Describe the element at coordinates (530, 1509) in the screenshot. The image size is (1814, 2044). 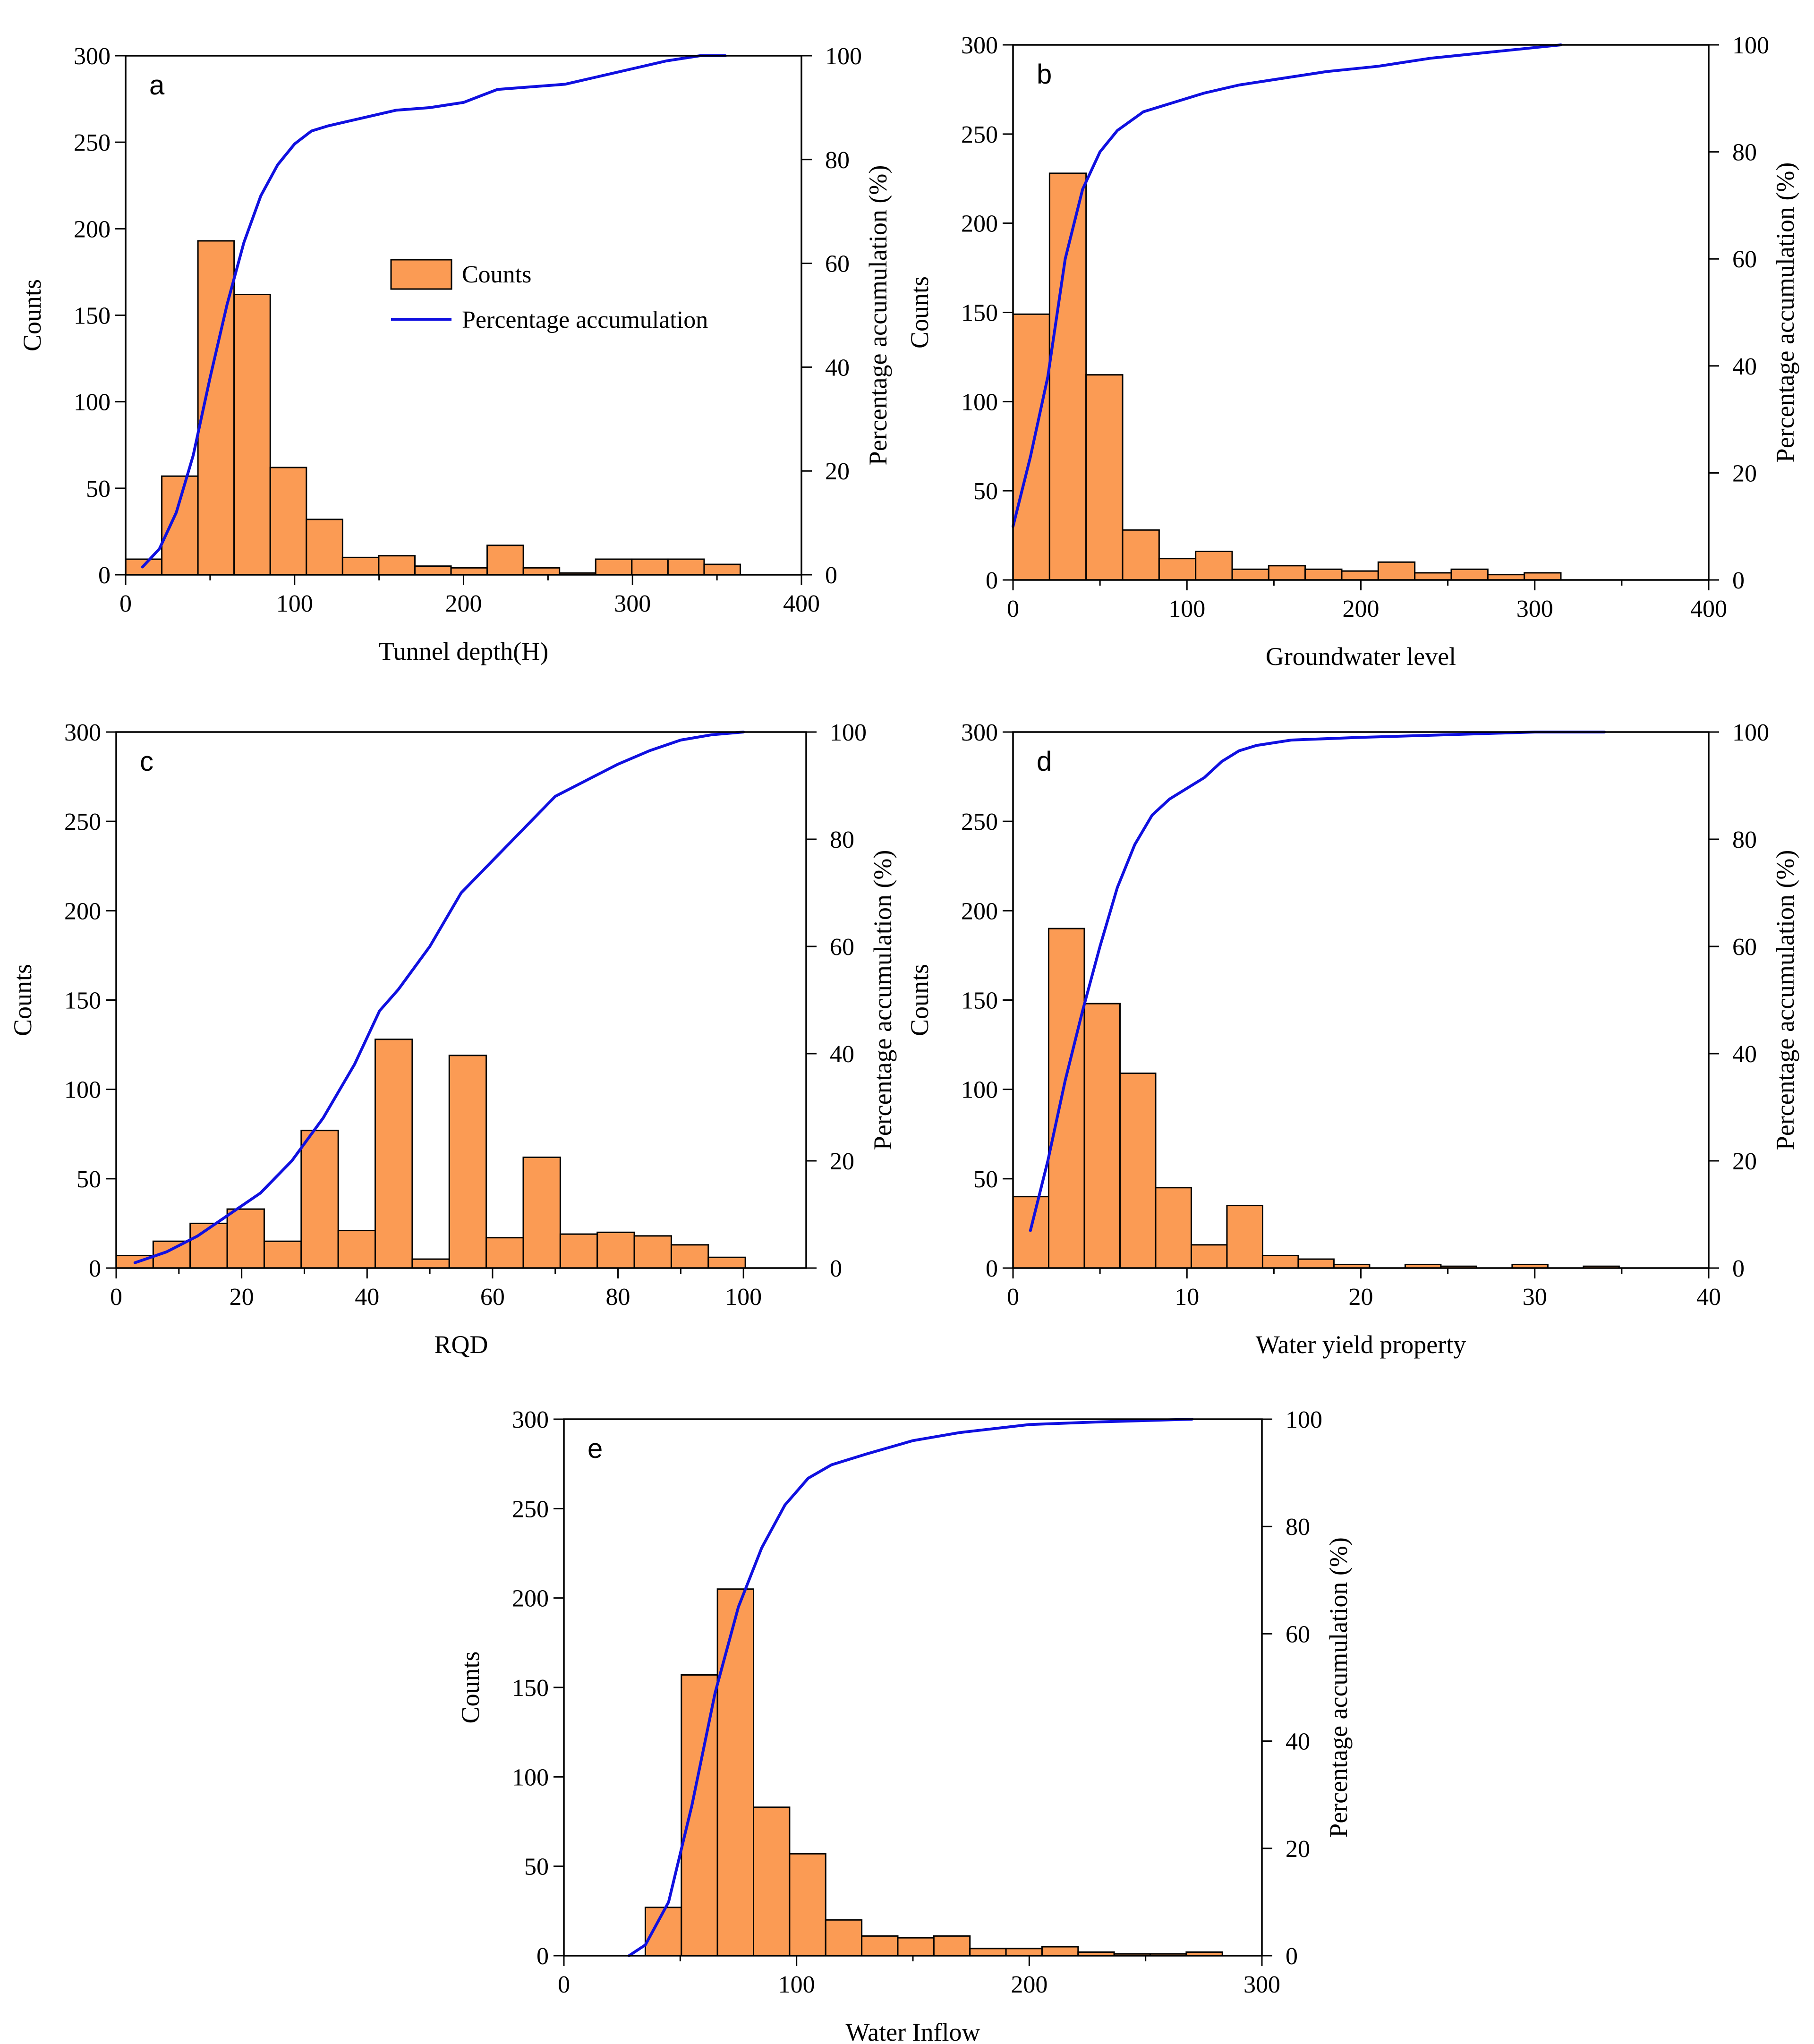
I see `y-tick-label: 250` at that location.